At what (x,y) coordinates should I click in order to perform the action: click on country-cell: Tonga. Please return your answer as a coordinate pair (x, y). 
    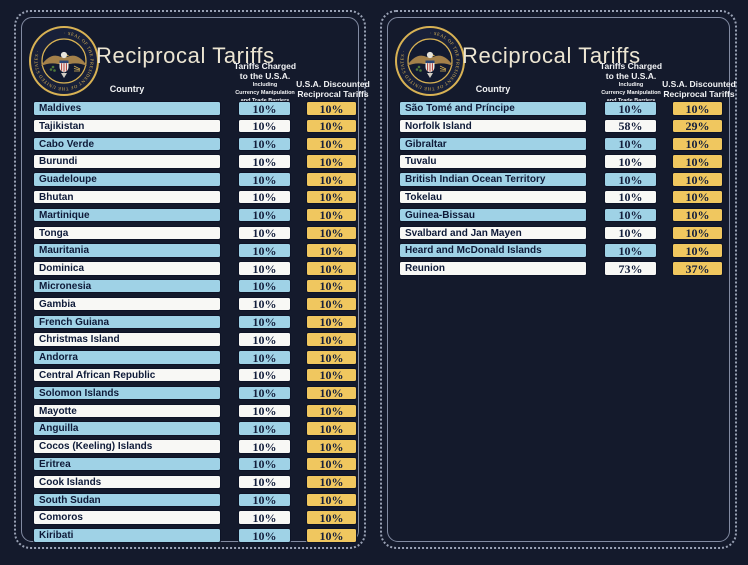
    Looking at the image, I should click on (127, 233).